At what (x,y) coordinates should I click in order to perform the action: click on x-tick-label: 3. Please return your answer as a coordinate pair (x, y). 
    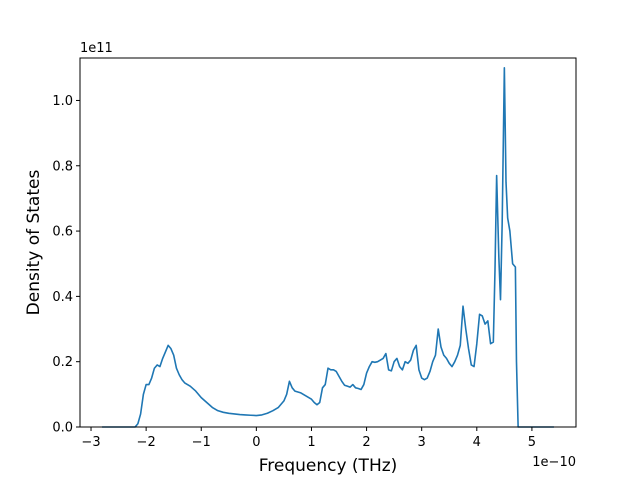
    Looking at the image, I should click on (422, 442).